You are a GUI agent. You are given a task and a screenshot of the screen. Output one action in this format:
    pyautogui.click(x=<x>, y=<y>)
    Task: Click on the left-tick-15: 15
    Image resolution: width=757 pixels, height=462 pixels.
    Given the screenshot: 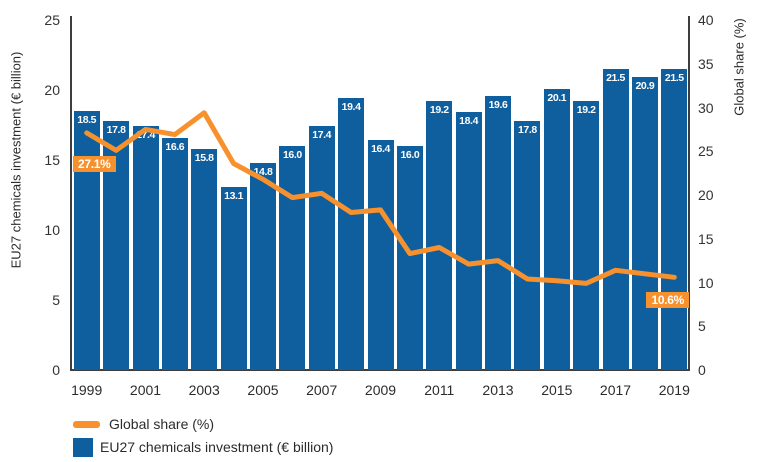 What is the action you would take?
    pyautogui.click(x=52, y=160)
    